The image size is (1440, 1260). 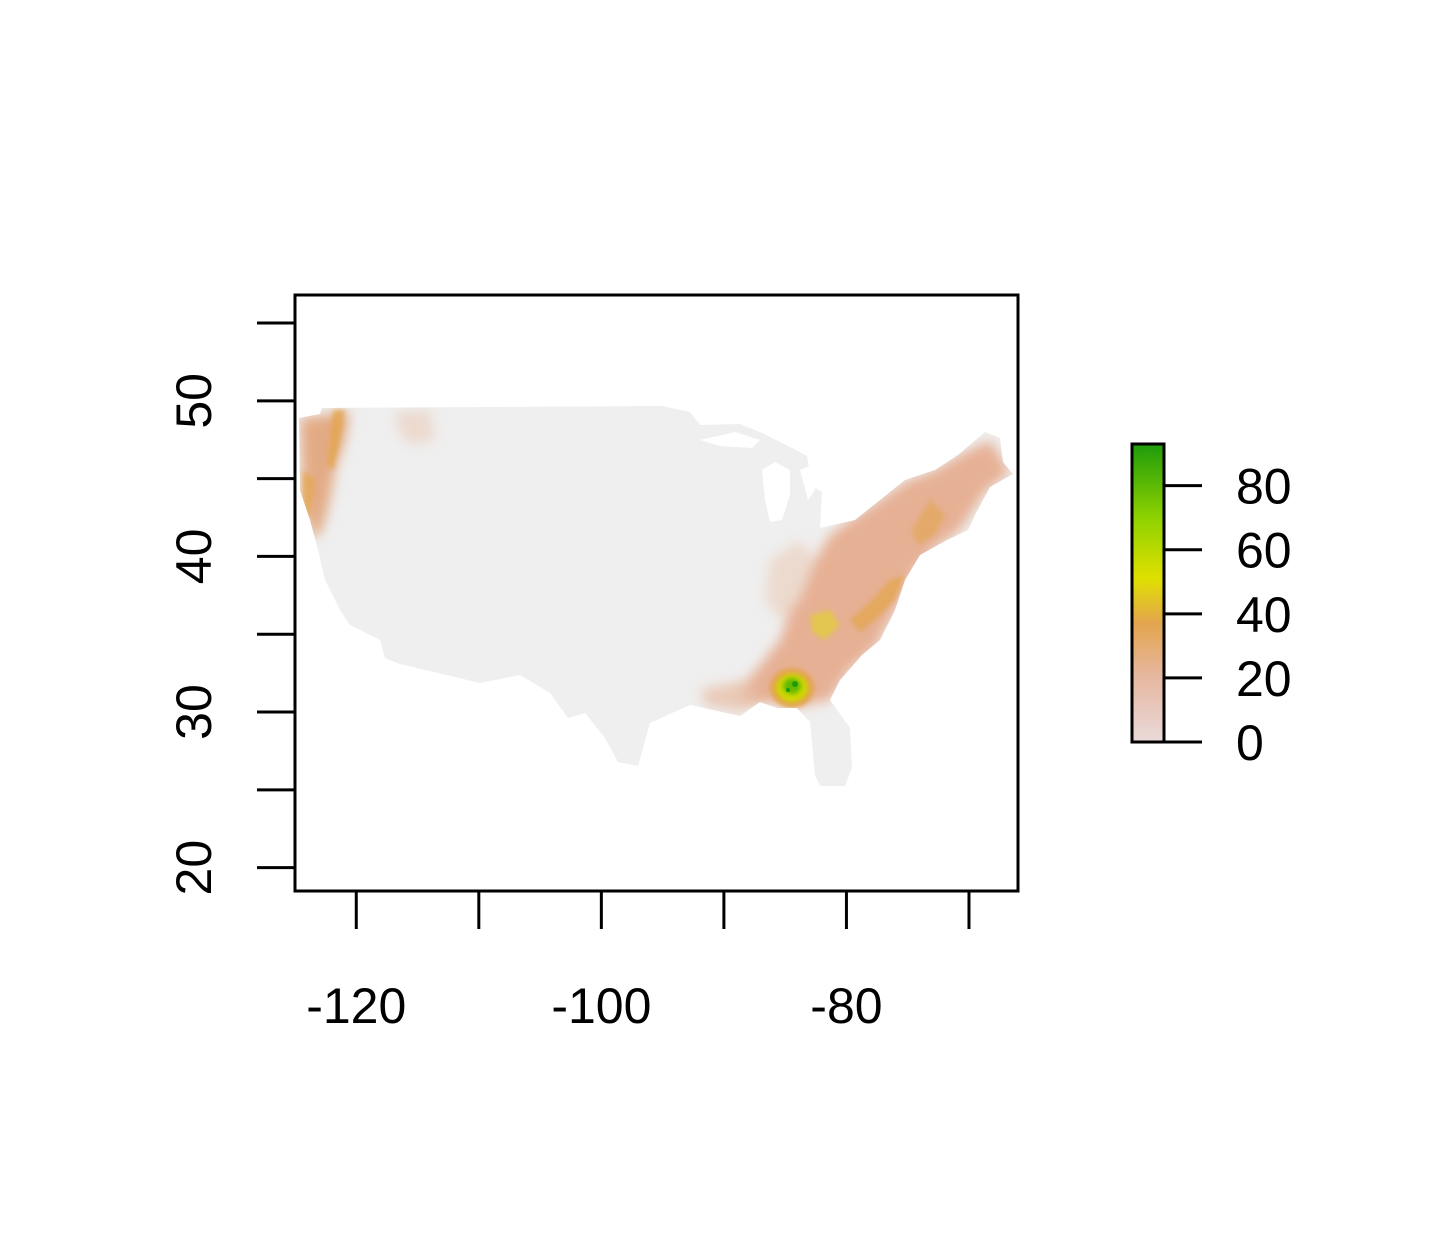 I want to click on y-tick-label: 50, so click(x=194, y=401).